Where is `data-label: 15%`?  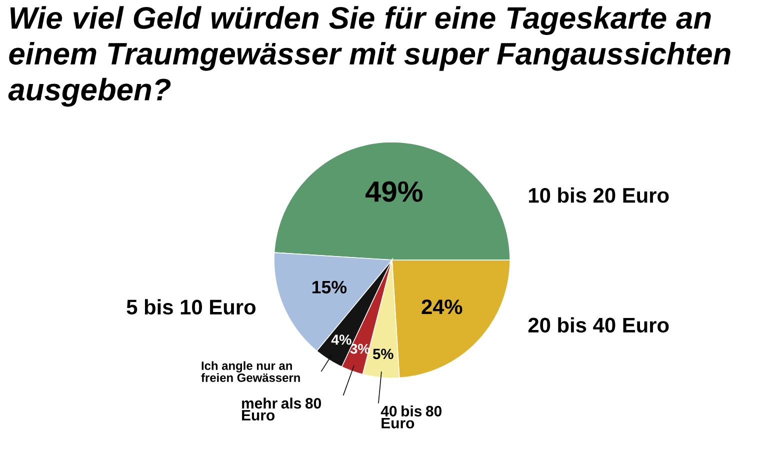 data-label: 15% is located at coordinates (329, 287).